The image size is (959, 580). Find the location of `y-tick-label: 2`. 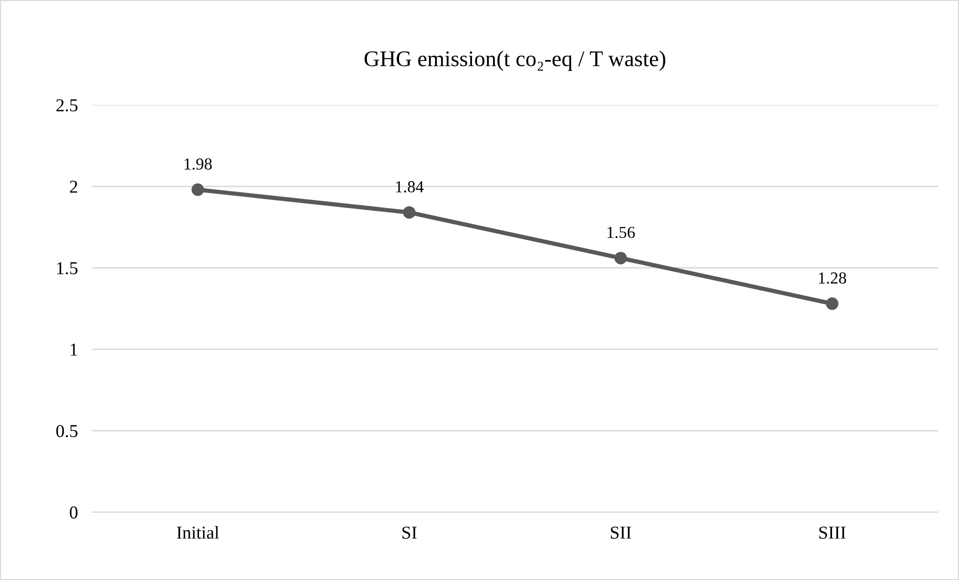

y-tick-label: 2 is located at coordinates (74, 186).